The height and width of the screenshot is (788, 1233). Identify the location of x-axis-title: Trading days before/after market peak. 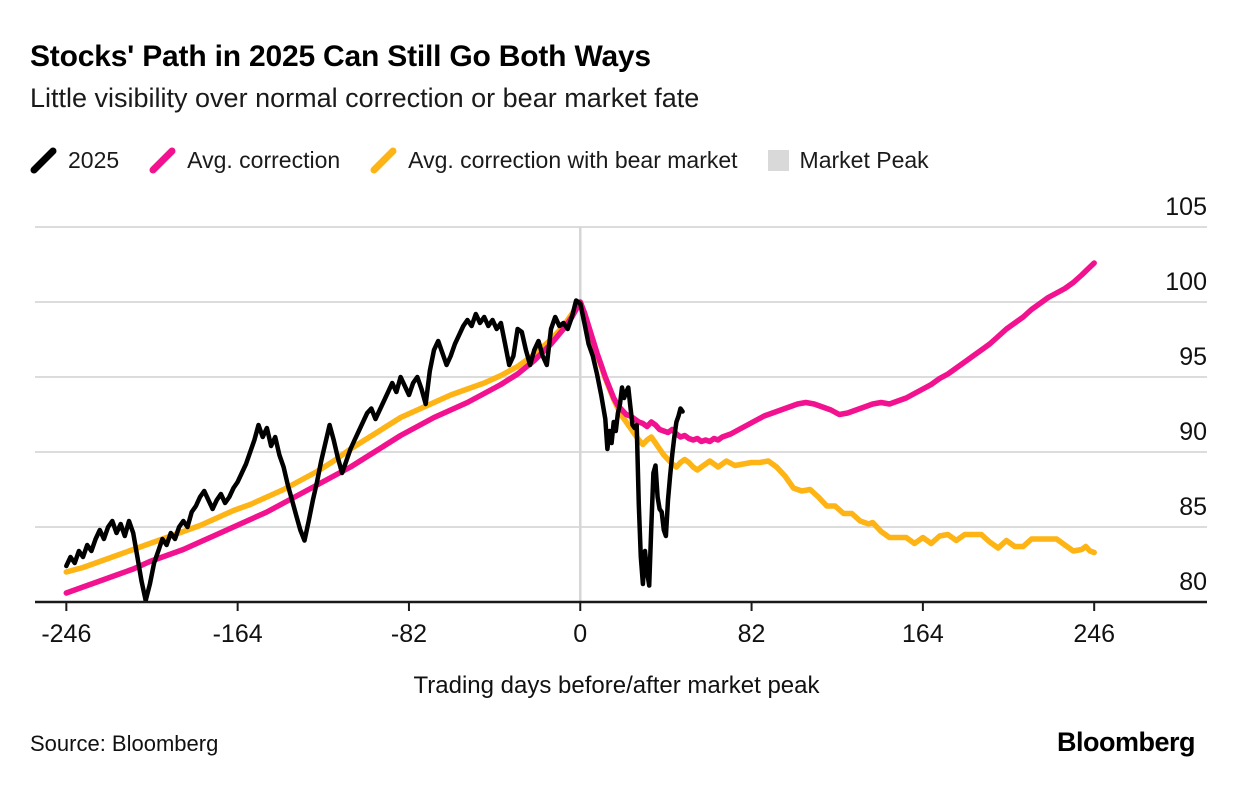
(616, 685).